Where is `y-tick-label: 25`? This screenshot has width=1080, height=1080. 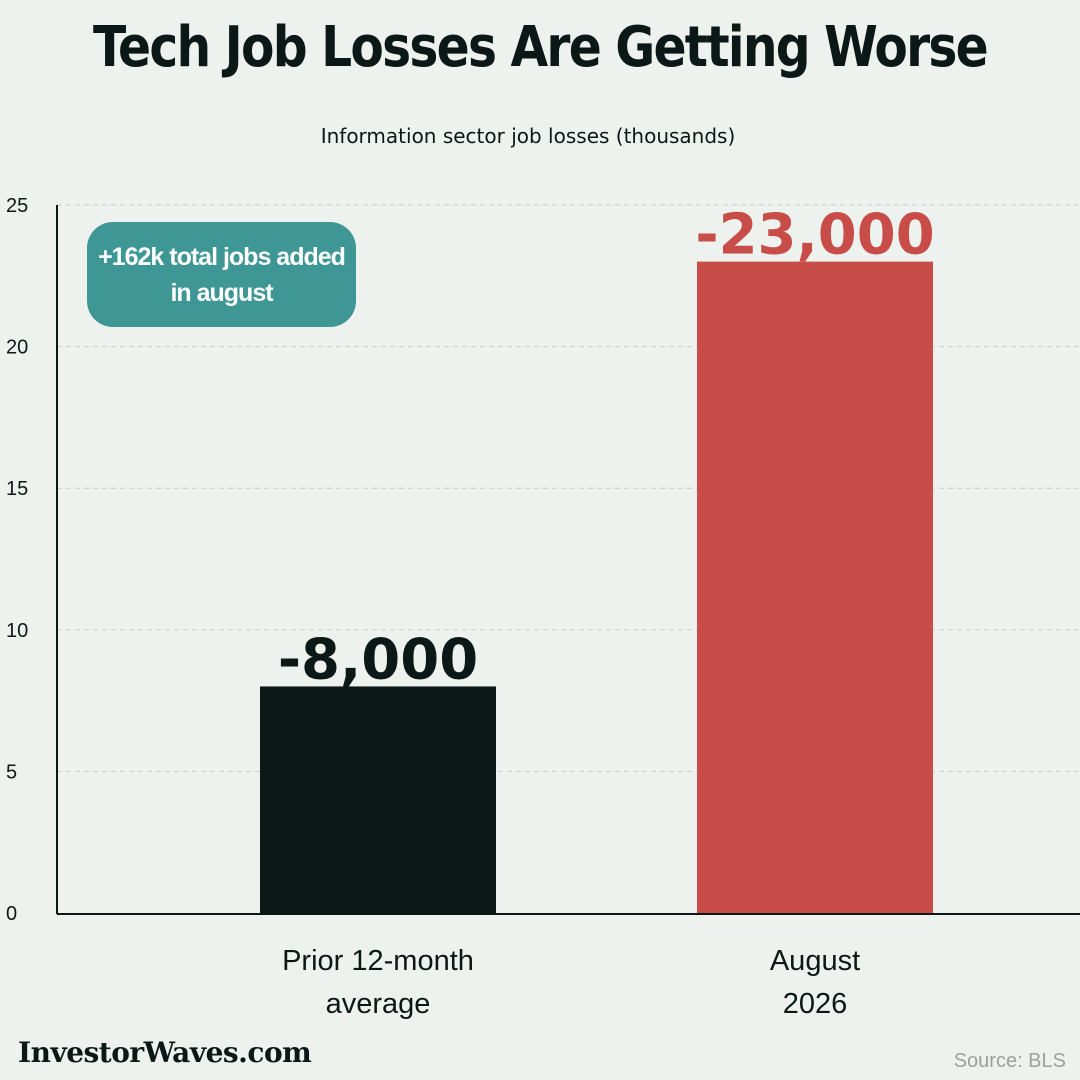 y-tick-label: 25 is located at coordinates (17, 206).